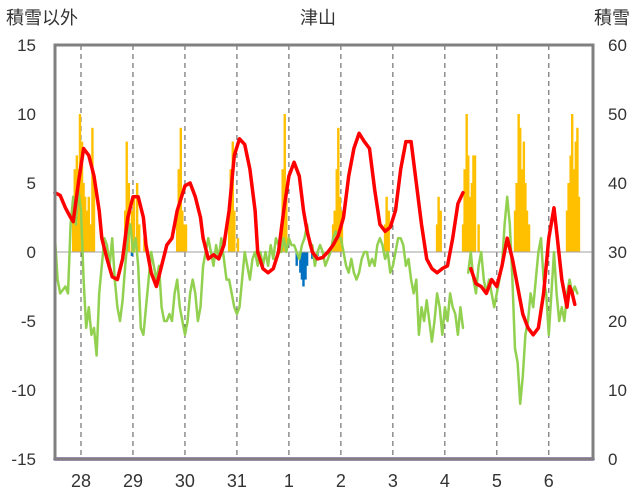 Image resolution: width=636 pixels, height=501 pixels. What do you see at coordinates (445, 481) in the screenshot?
I see `x-tick-label-7: 4` at bounding box center [445, 481].